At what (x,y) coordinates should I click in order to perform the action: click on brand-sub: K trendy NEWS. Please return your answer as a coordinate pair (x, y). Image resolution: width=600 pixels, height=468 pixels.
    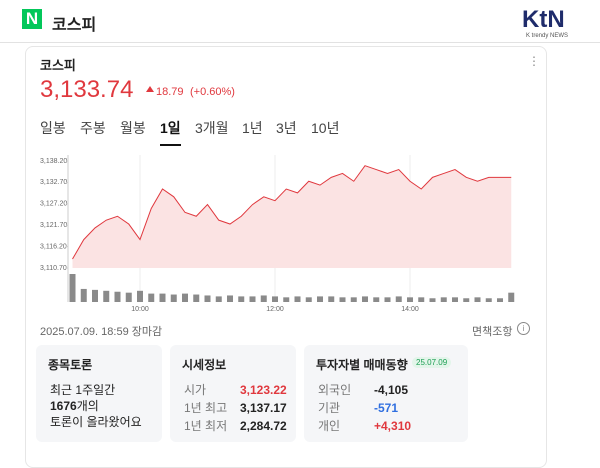
    Looking at the image, I should click on (547, 36).